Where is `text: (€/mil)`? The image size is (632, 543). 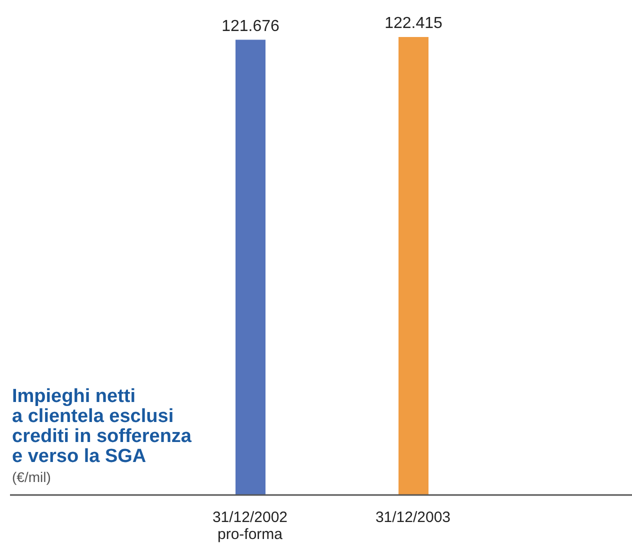
text: (€/mil) is located at coordinates (32, 477).